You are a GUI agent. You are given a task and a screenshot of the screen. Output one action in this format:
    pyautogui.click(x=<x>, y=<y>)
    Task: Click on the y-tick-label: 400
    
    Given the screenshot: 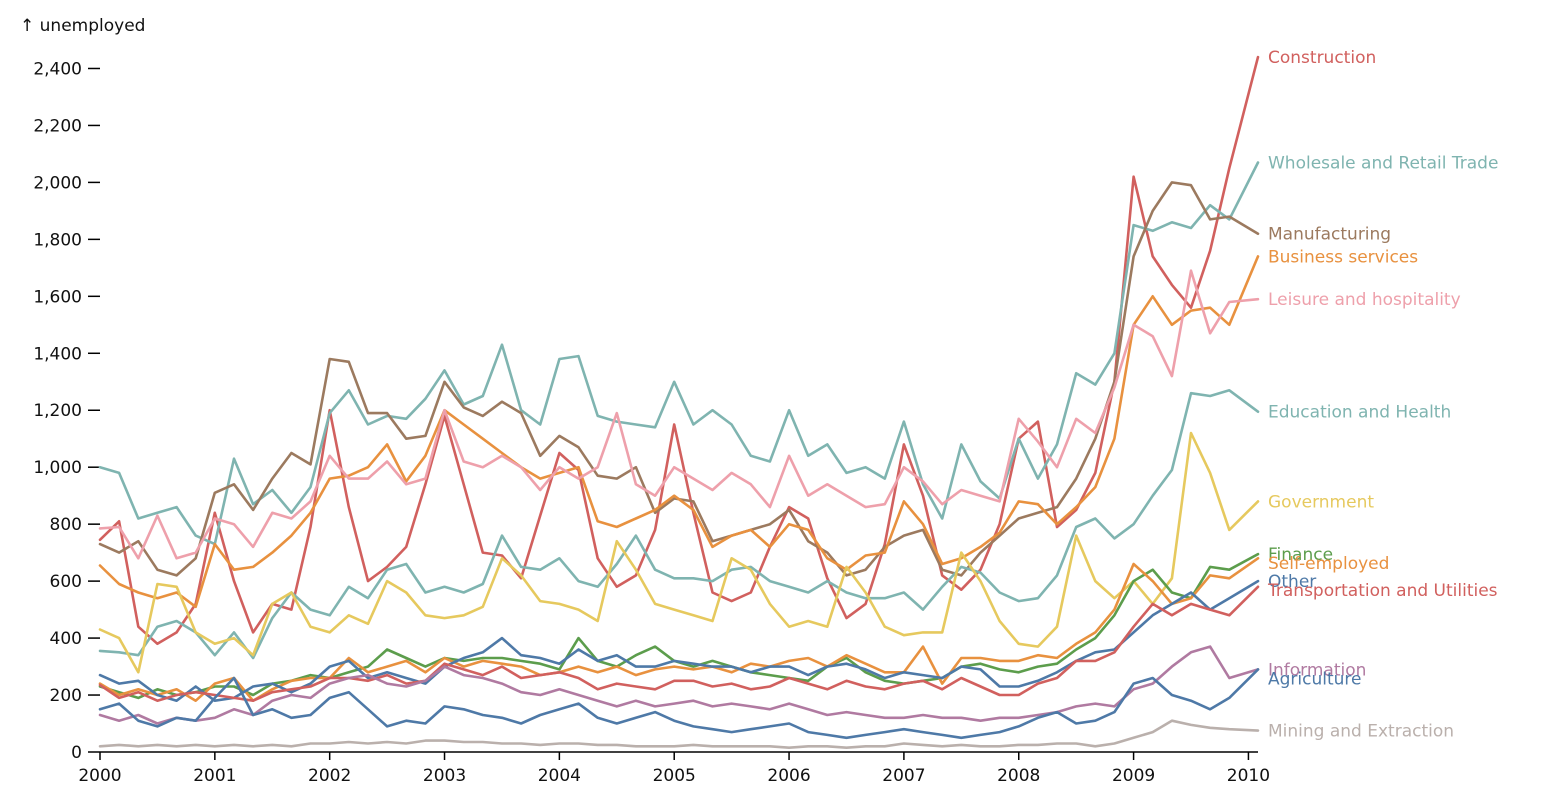 What is the action you would take?
    pyautogui.click(x=66, y=639)
    